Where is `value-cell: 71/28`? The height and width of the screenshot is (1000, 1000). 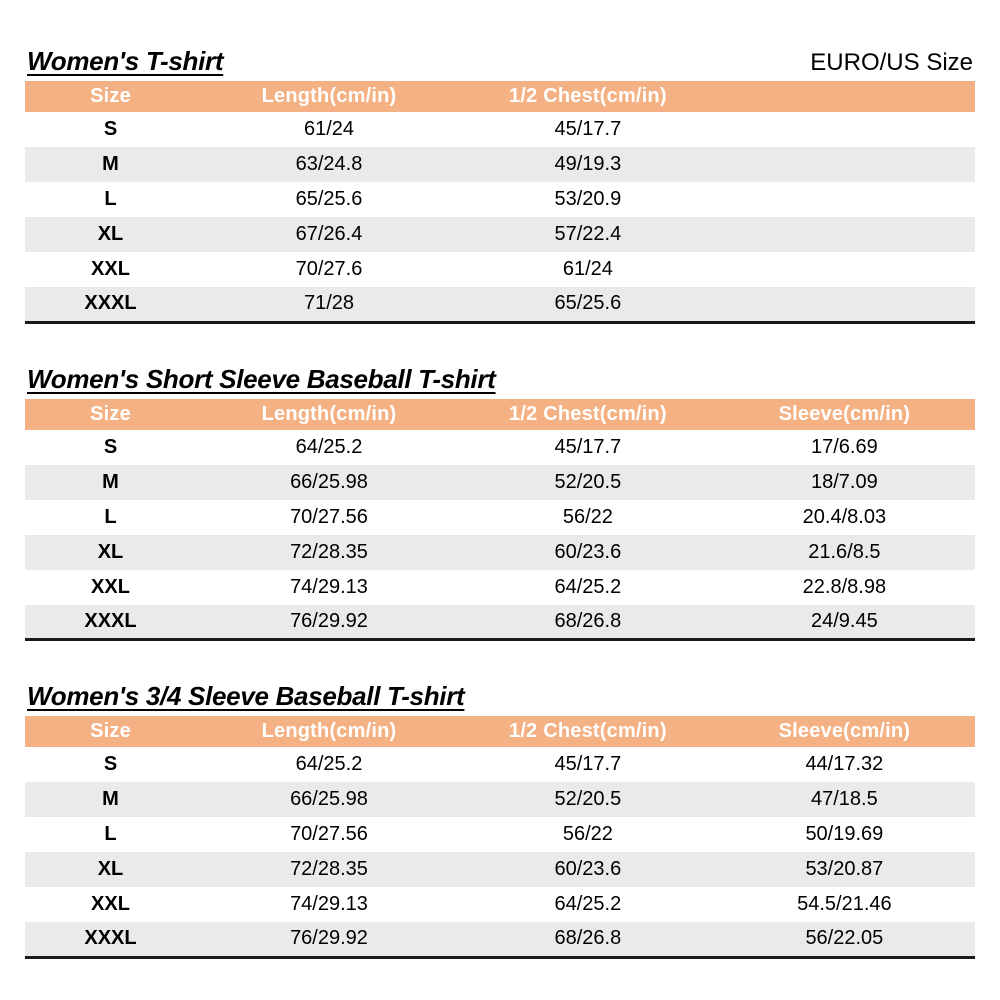 value-cell: 71/28 is located at coordinates (329, 304).